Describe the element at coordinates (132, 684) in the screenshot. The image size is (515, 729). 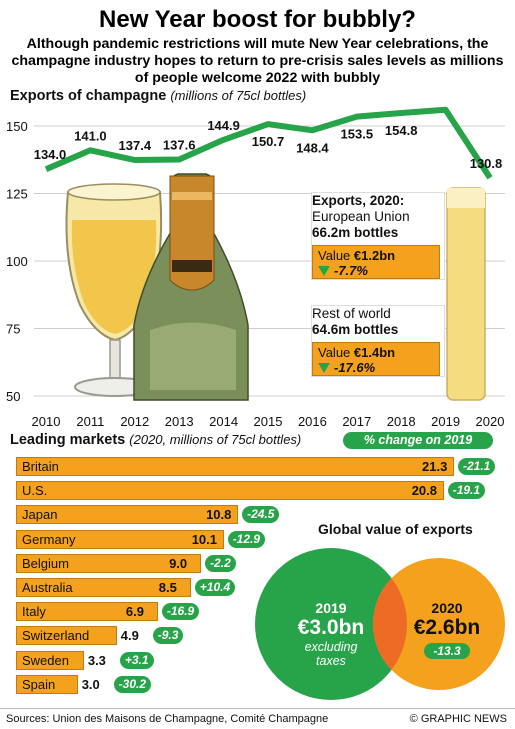
I see `pct-change-pill: -30.2` at that location.